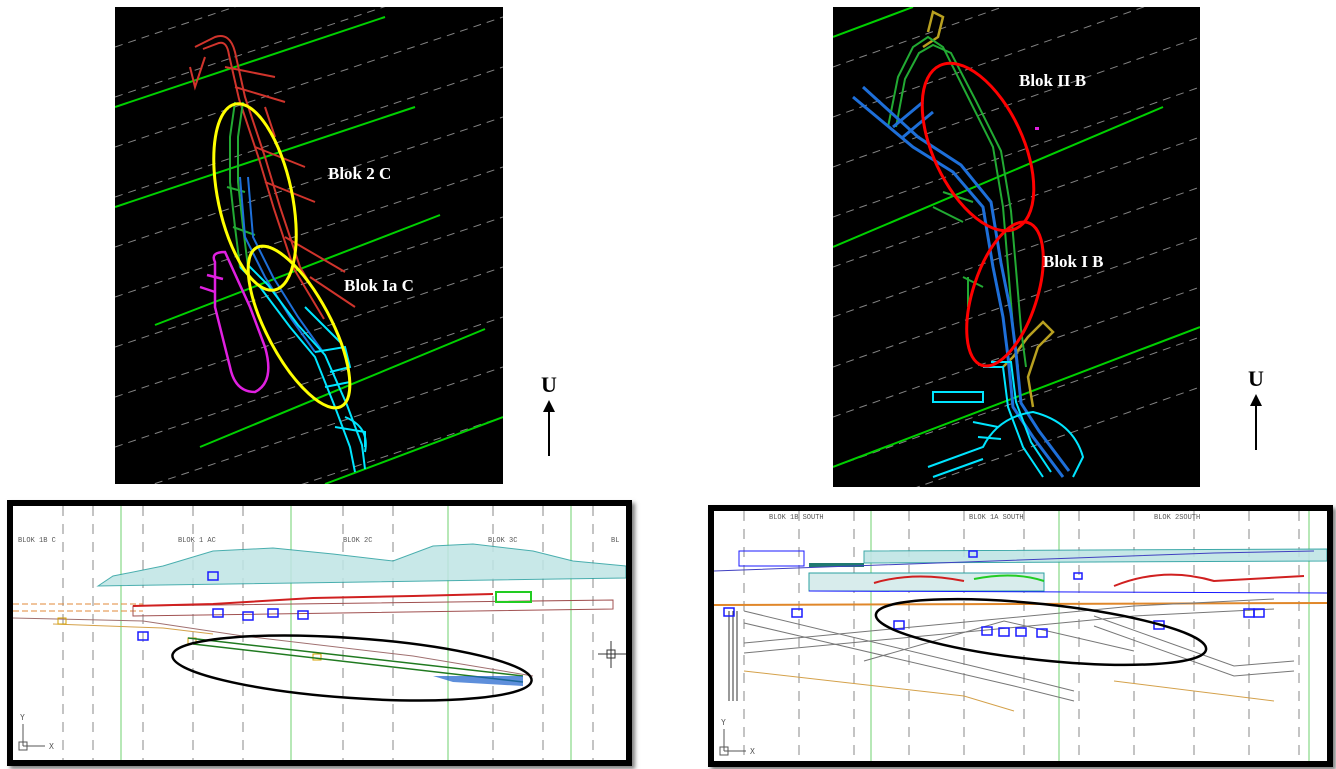  Describe the element at coordinates (615, 541) in the screenshot. I see `block-label: BL` at that location.